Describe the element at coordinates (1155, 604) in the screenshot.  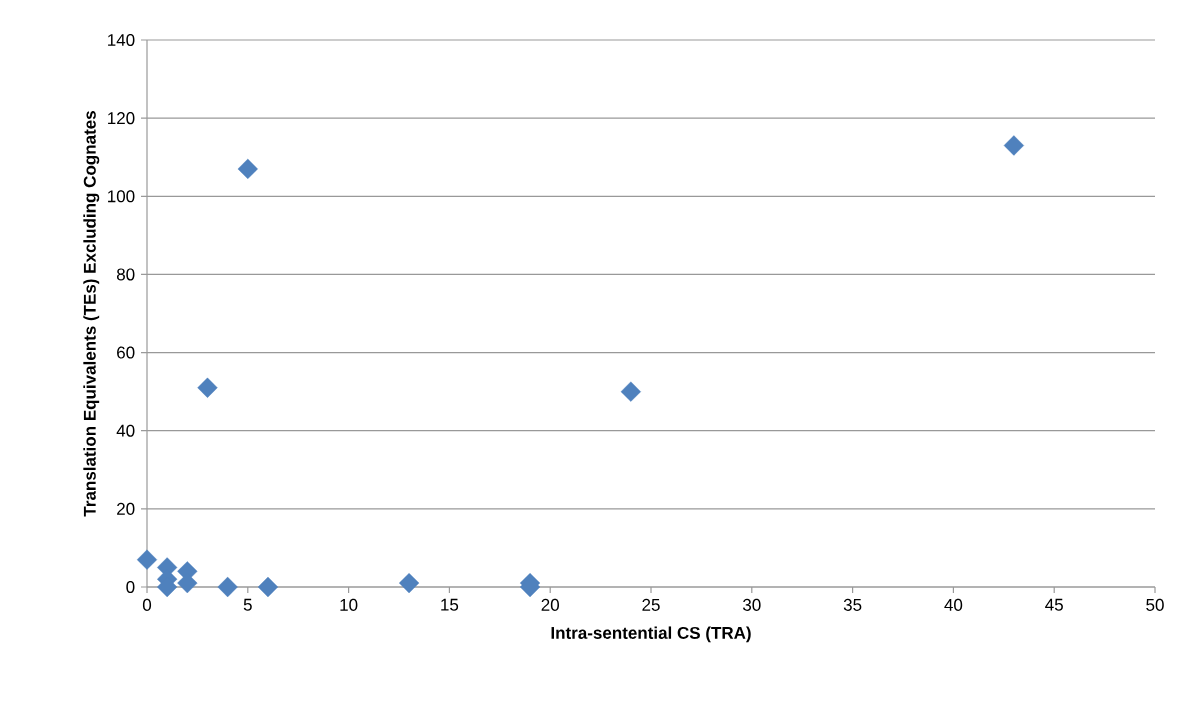
I see `x-tick-label: 50` at that location.